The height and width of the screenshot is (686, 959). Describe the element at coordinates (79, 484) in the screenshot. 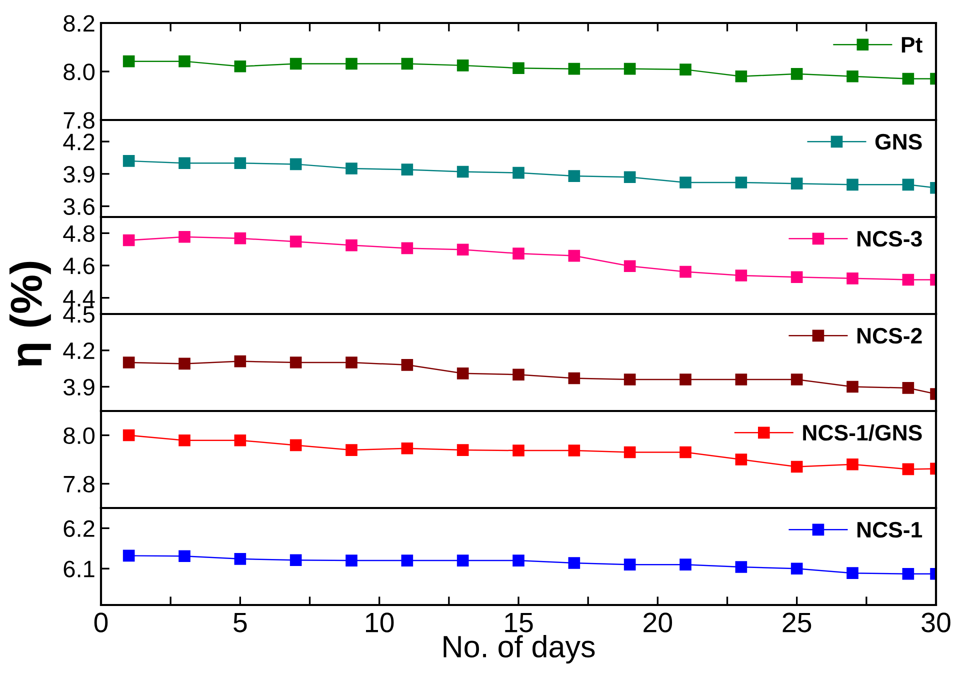

I see `y-tick-label: 7.8` at that location.